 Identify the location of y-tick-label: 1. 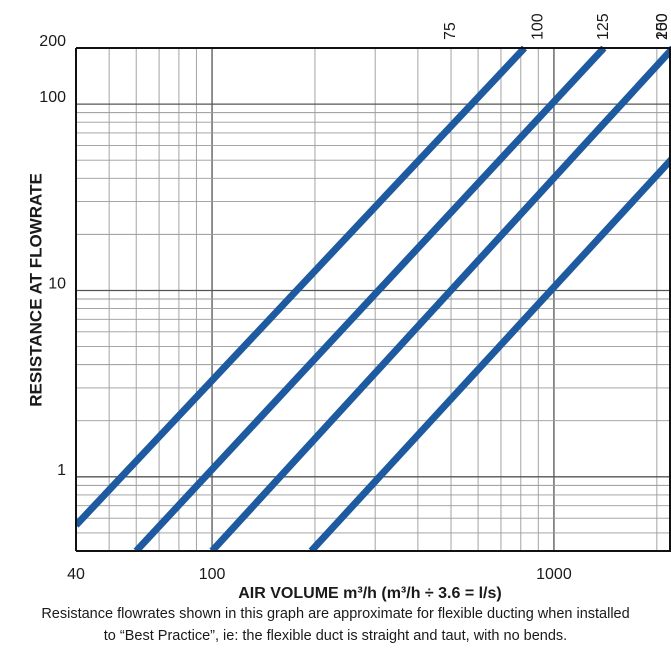
(61, 470).